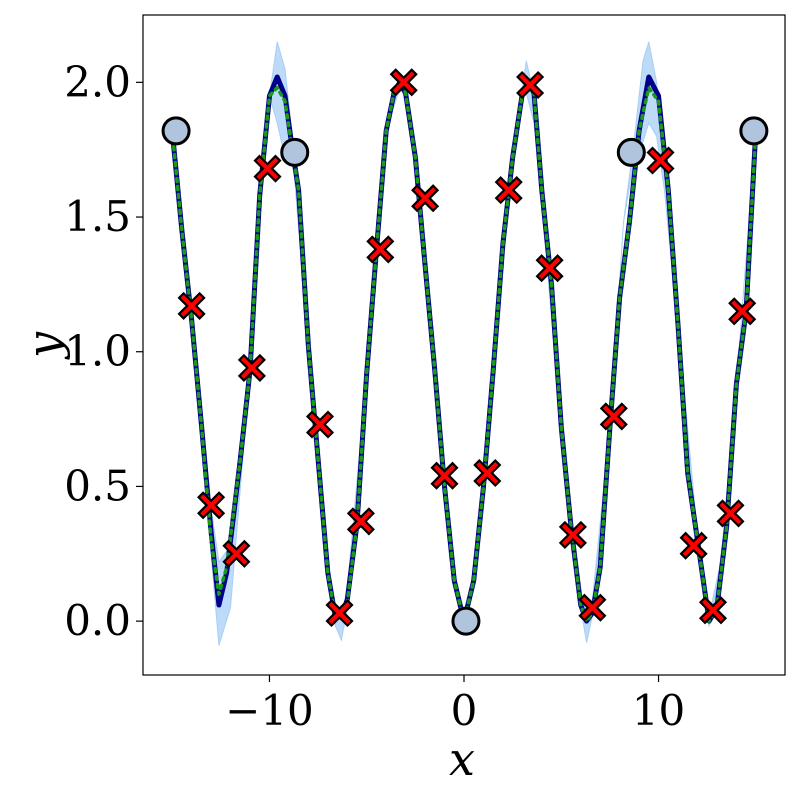 This screenshot has height=800, width=800. What do you see at coordinates (97, 351) in the screenshot?
I see `y-tick-label: 1.0` at bounding box center [97, 351].